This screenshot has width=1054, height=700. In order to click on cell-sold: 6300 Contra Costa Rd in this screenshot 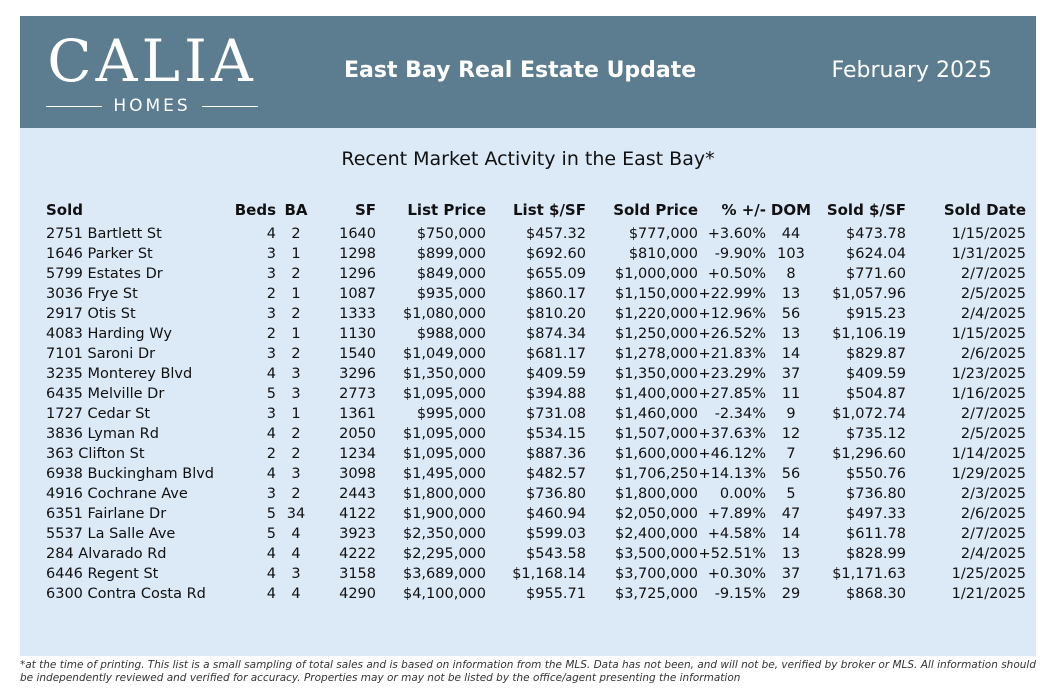, I will do `click(126, 594)`.